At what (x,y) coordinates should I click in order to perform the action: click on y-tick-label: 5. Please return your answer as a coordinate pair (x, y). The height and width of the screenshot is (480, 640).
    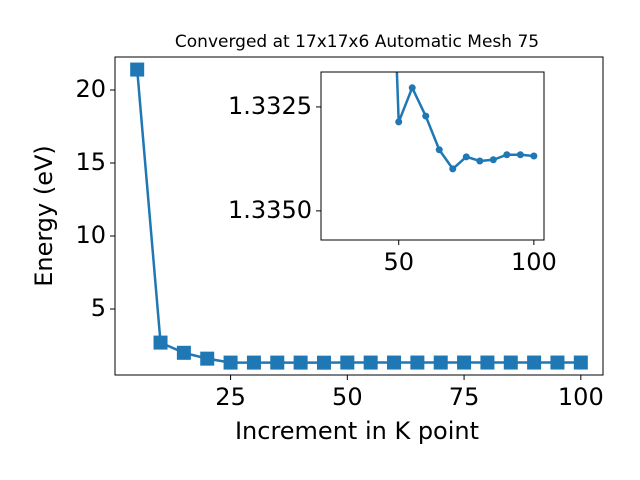
    Looking at the image, I should click on (98, 308).